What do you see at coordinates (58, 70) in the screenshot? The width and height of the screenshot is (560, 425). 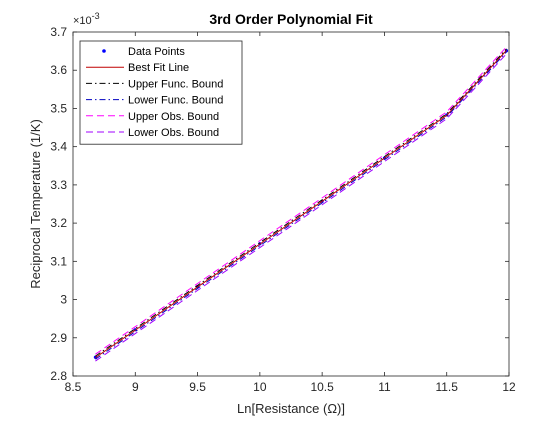 I see `y-tick-label: 3.6` at bounding box center [58, 70].